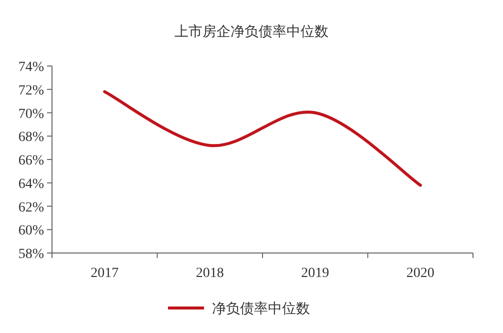 Image resolution: width=503 pixels, height=333 pixels. What do you see at coordinates (31, 67) in the screenshot?
I see `y-tick-label: 74%` at bounding box center [31, 67].